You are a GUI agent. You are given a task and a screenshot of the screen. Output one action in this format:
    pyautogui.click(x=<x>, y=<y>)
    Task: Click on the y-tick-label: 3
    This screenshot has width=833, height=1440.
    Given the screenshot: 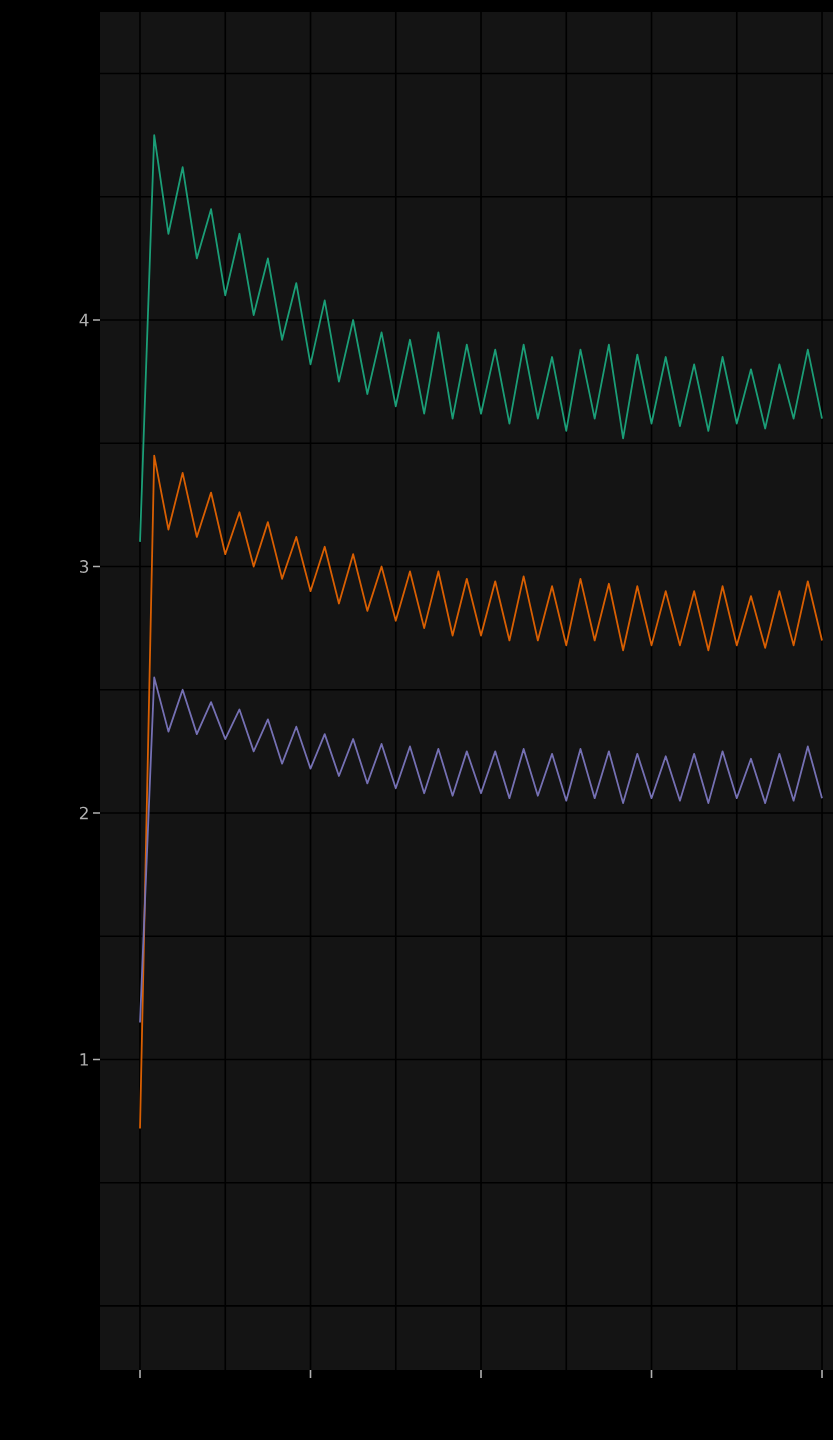 What is the action you would take?
    pyautogui.click(x=84, y=566)
    